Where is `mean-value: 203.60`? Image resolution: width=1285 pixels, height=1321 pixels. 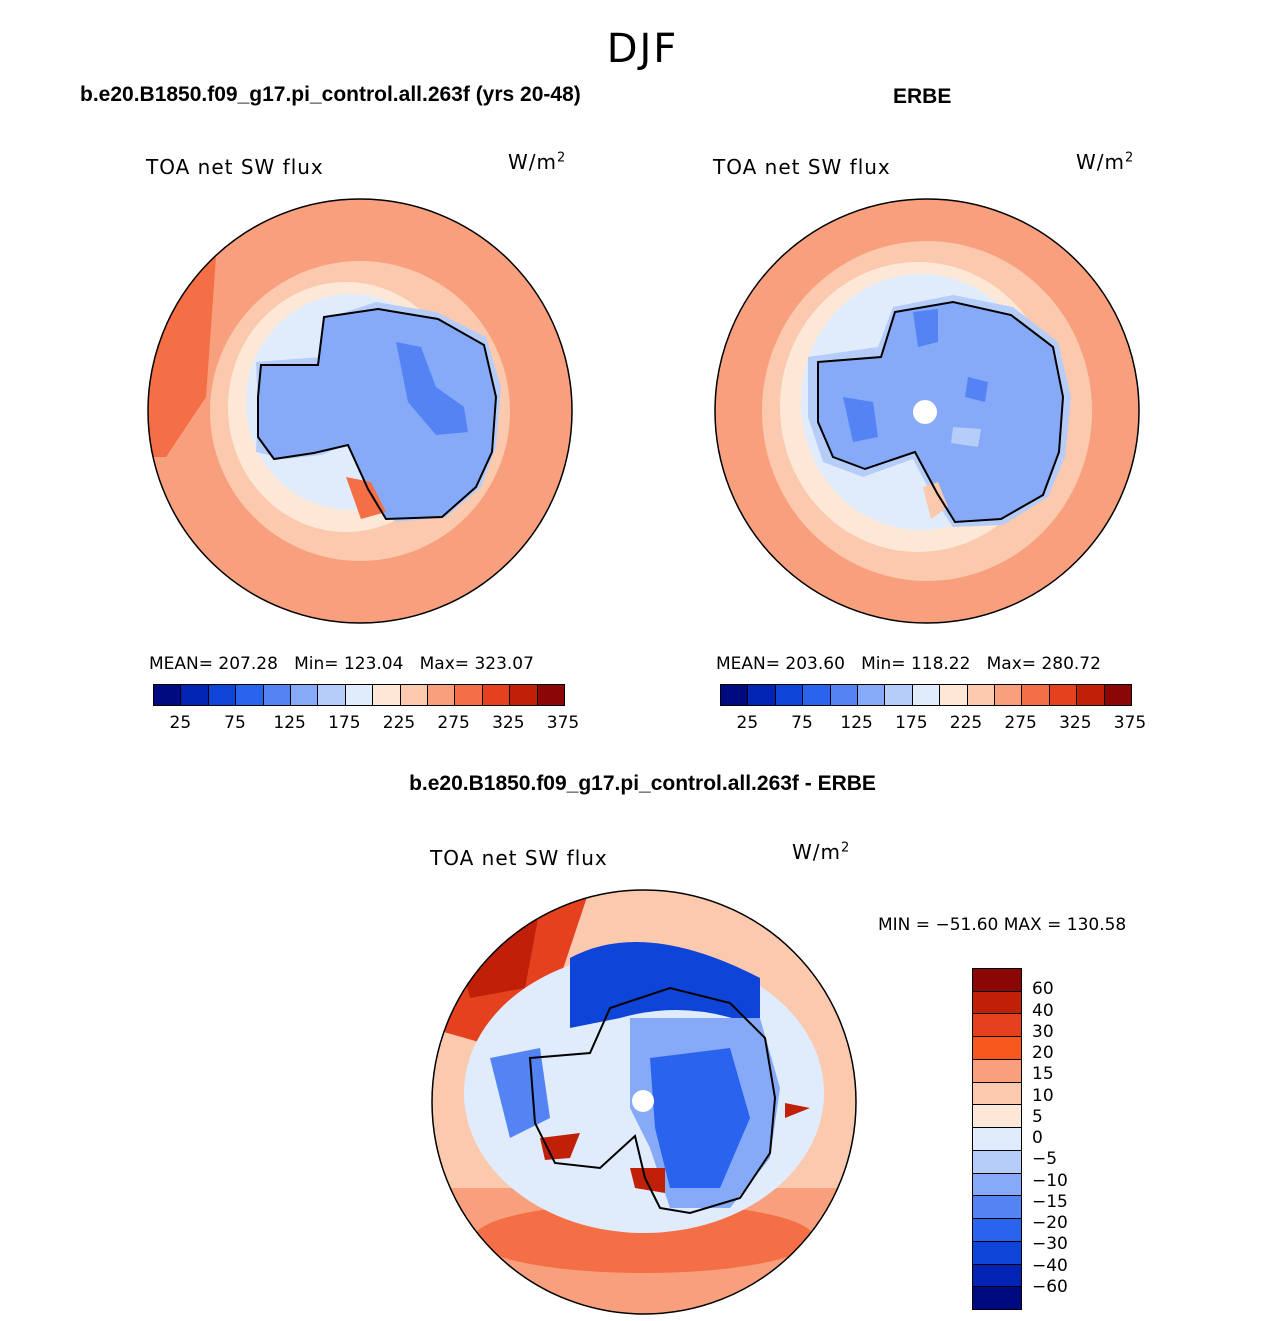
mean-value: 203.60 is located at coordinates (815, 664).